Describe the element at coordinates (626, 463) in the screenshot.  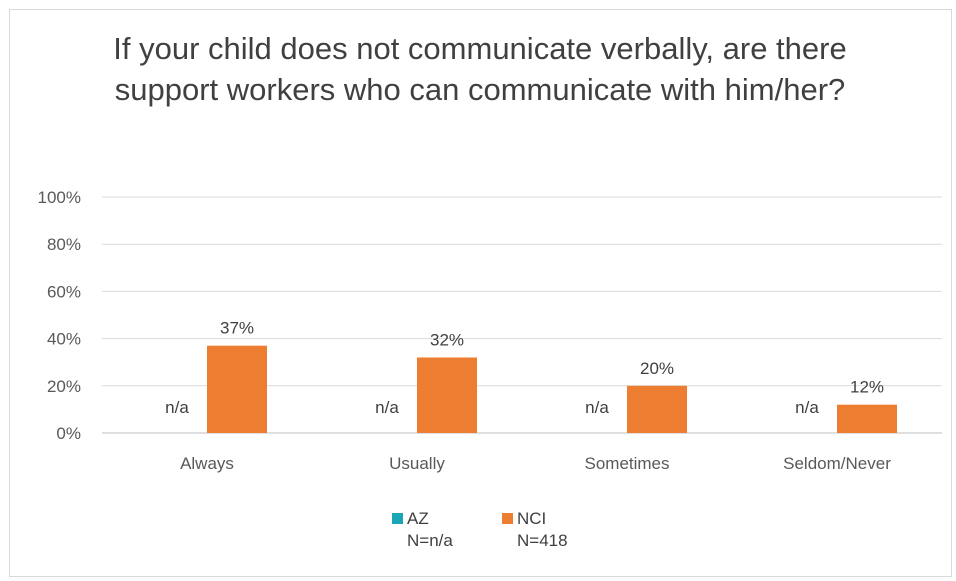
I see `x-tick-label: Sometimes` at that location.